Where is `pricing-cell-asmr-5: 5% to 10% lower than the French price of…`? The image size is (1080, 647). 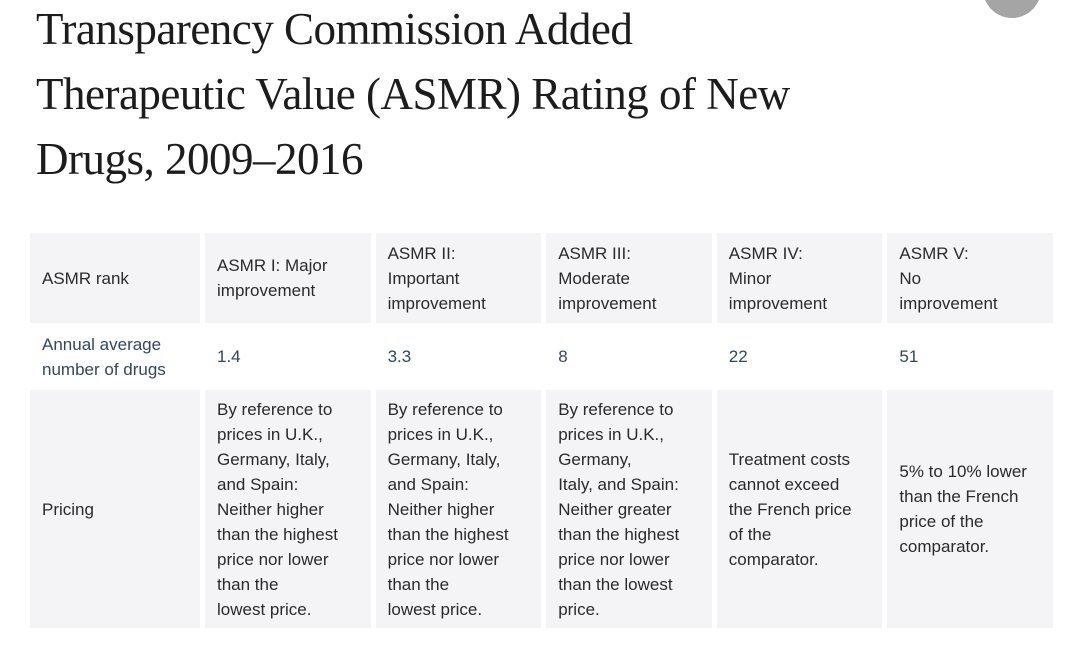 pricing-cell-asmr-5: 5% to 10% lower than the French price of… is located at coordinates (970, 509).